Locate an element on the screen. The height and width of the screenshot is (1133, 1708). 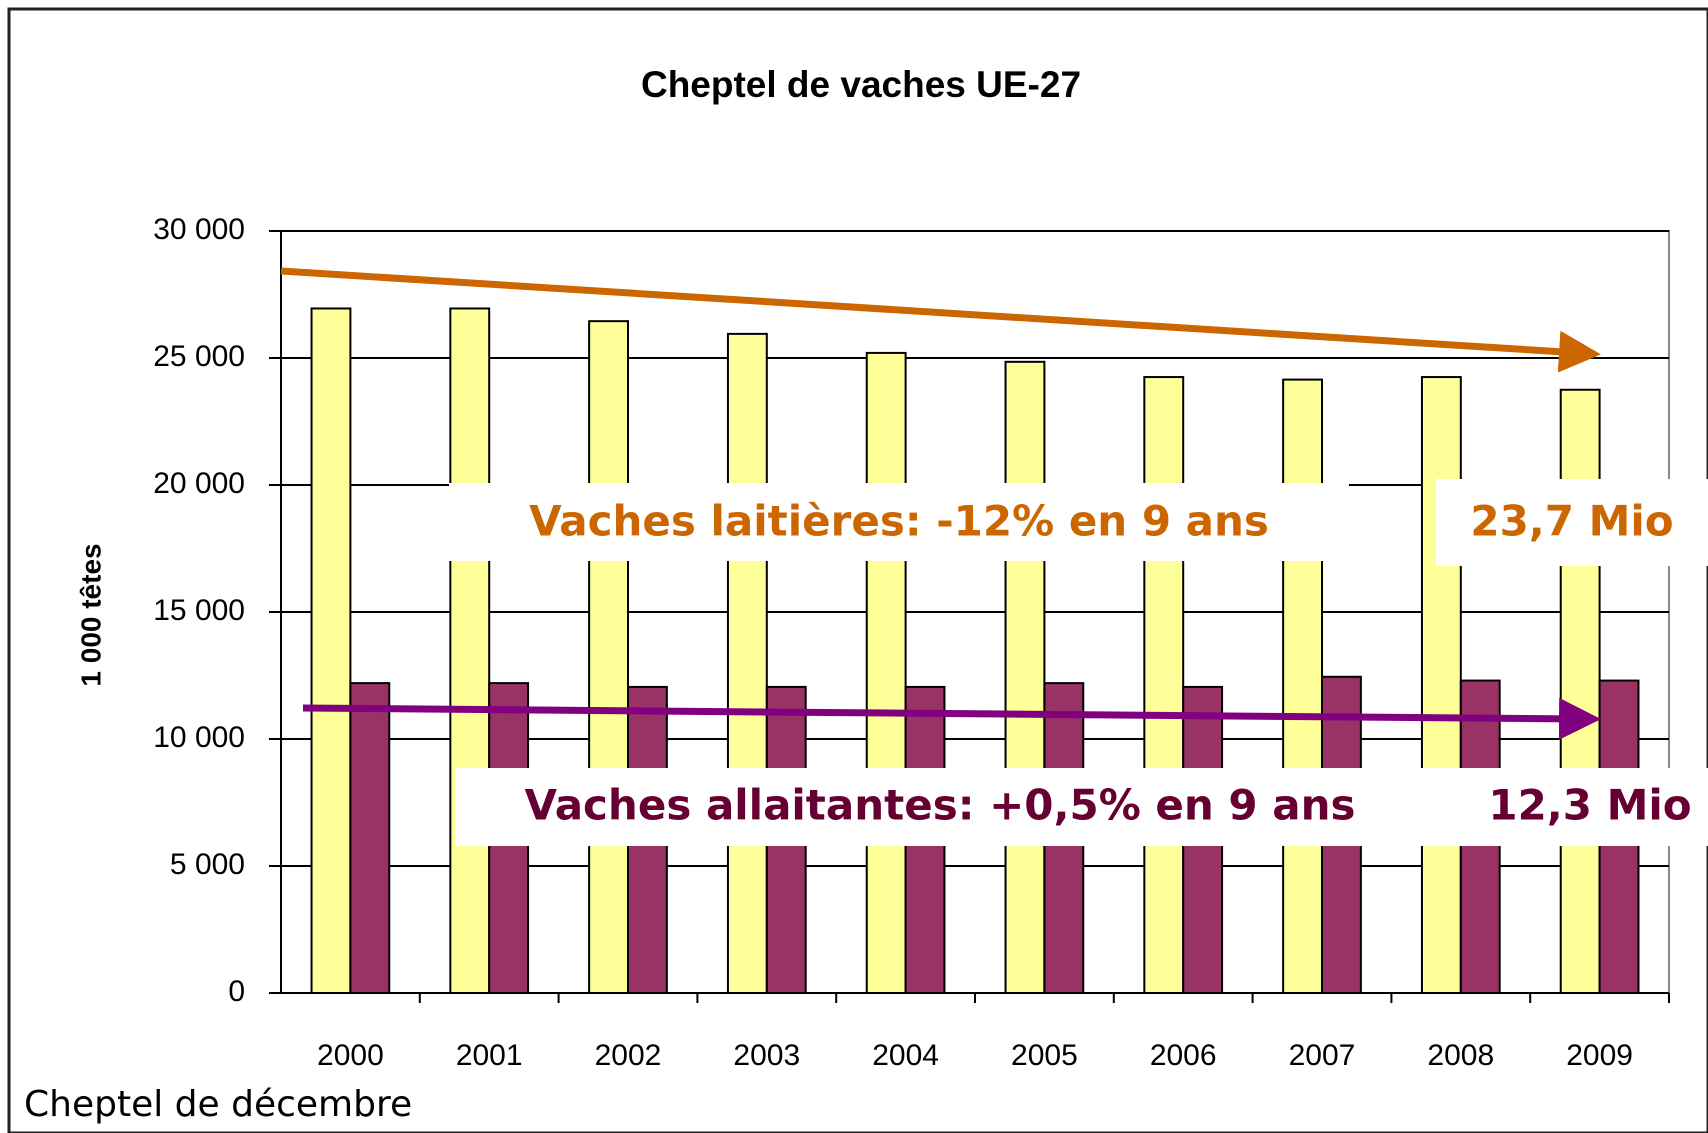
annotation: Vaches laitières: -12% en 9 ans is located at coordinates (899, 521).